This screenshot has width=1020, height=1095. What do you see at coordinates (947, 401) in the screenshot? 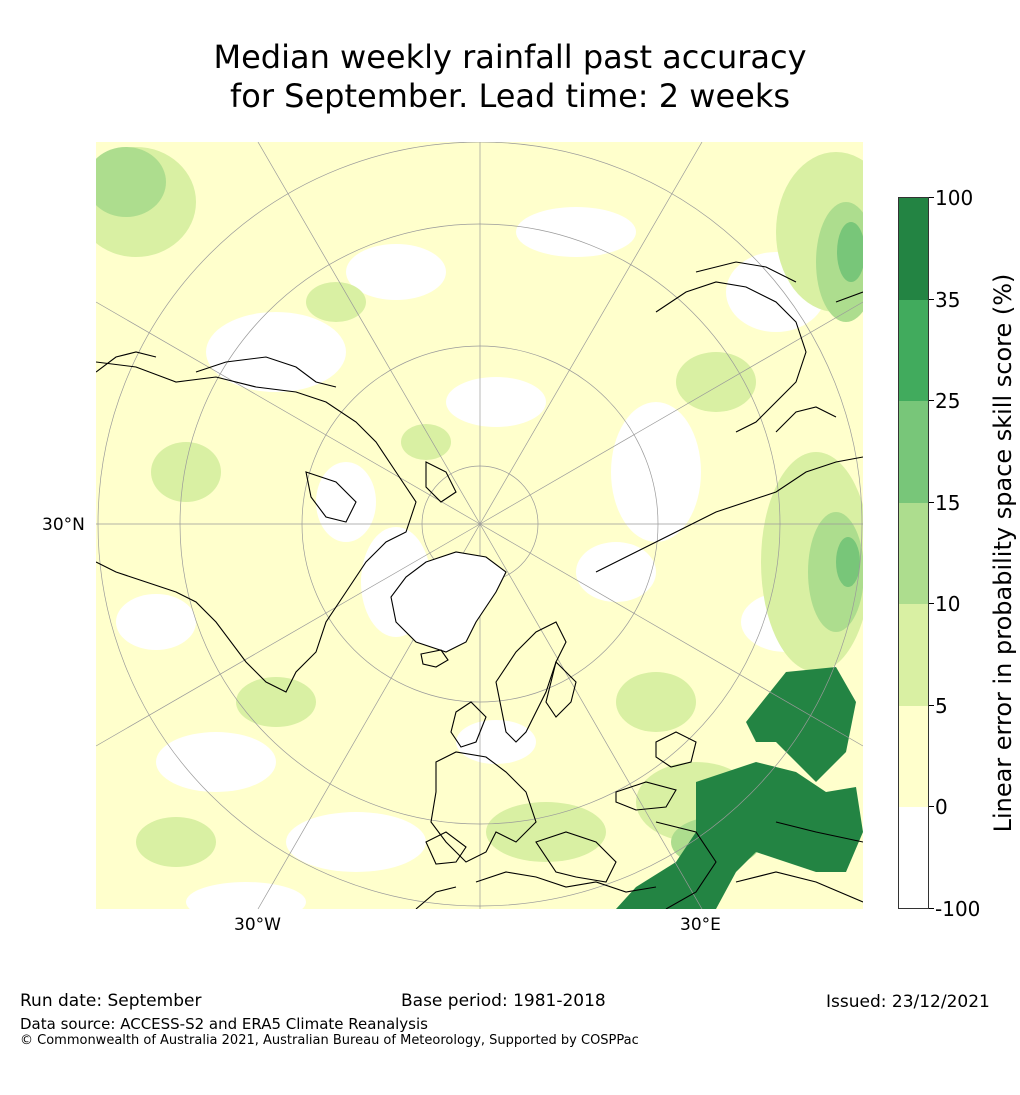
I see `cb-tick-label: 25` at bounding box center [947, 401].